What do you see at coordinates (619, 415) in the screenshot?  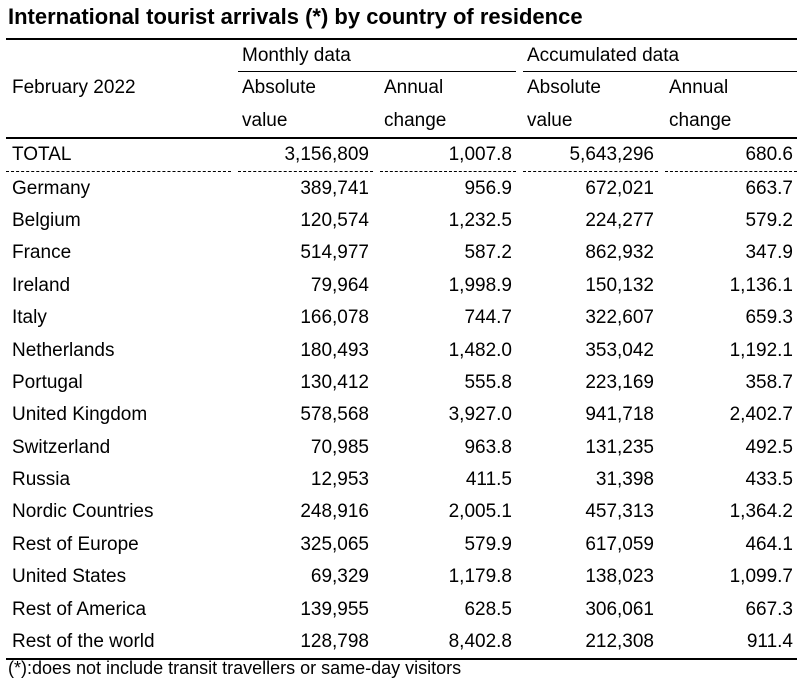 I see `accumulated-absolute-cell: 941,718` at bounding box center [619, 415].